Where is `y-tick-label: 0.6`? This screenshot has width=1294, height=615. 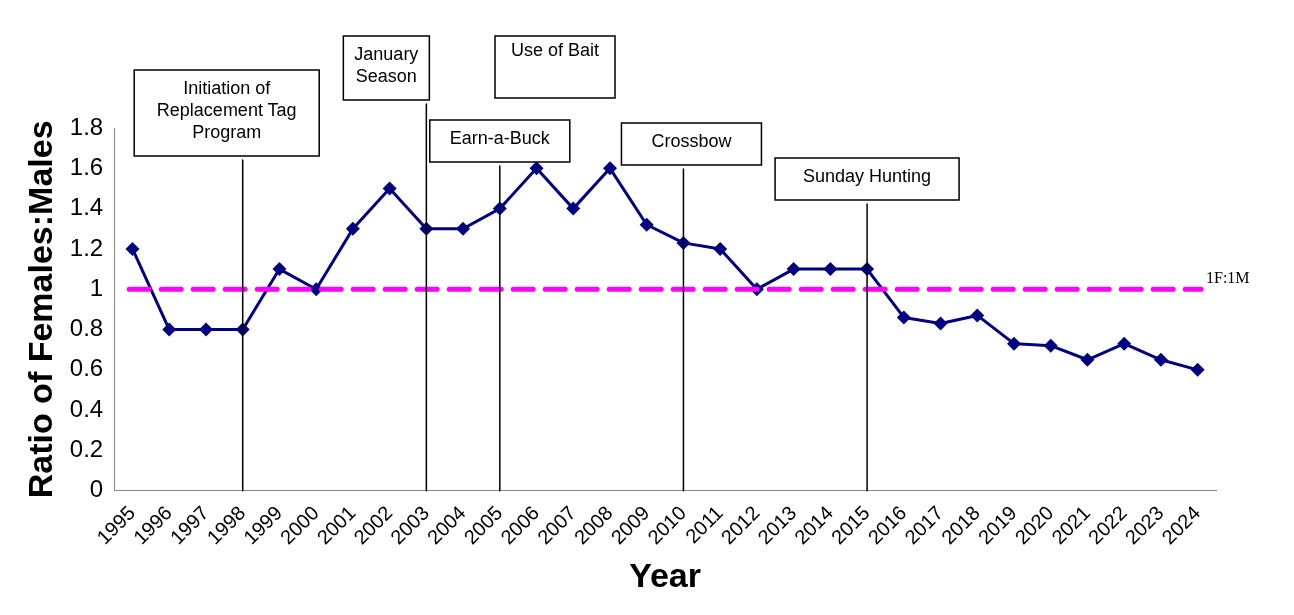 y-tick-label: 0.6 is located at coordinates (86, 368).